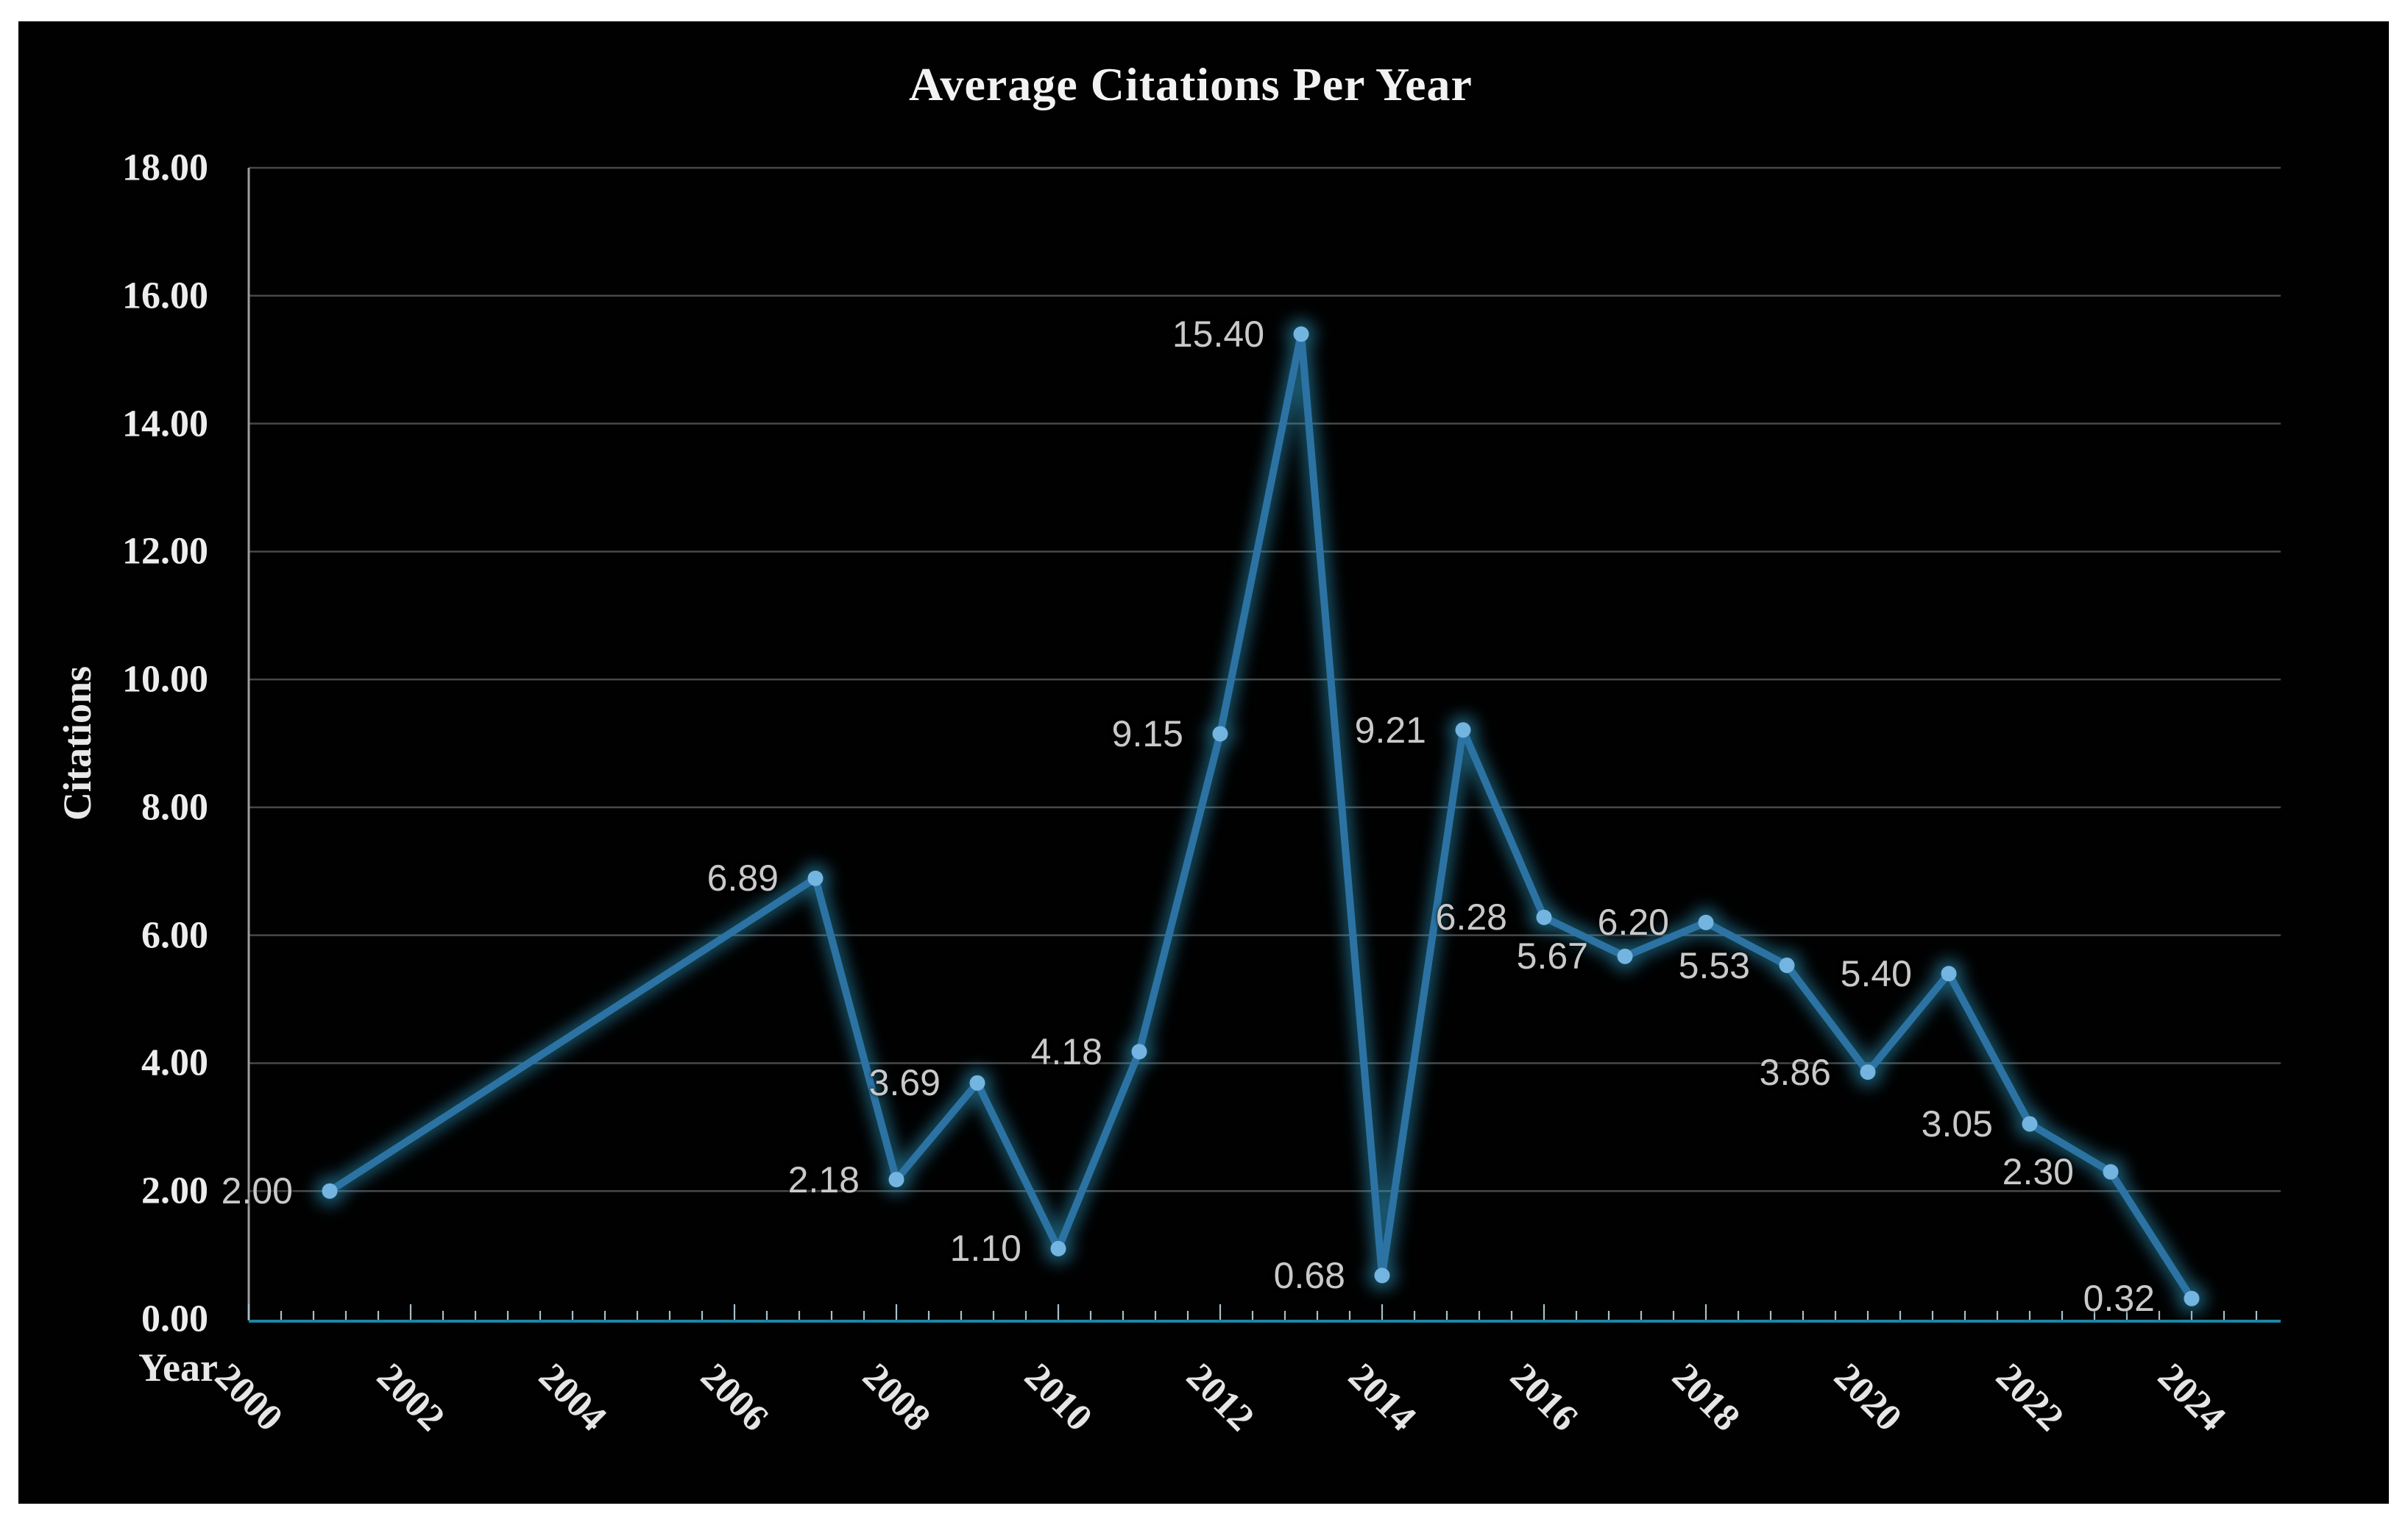 This screenshot has width=2408, height=1528. Describe the element at coordinates (2111, 1172) in the screenshot. I see `data-point-marker-2023` at that location.